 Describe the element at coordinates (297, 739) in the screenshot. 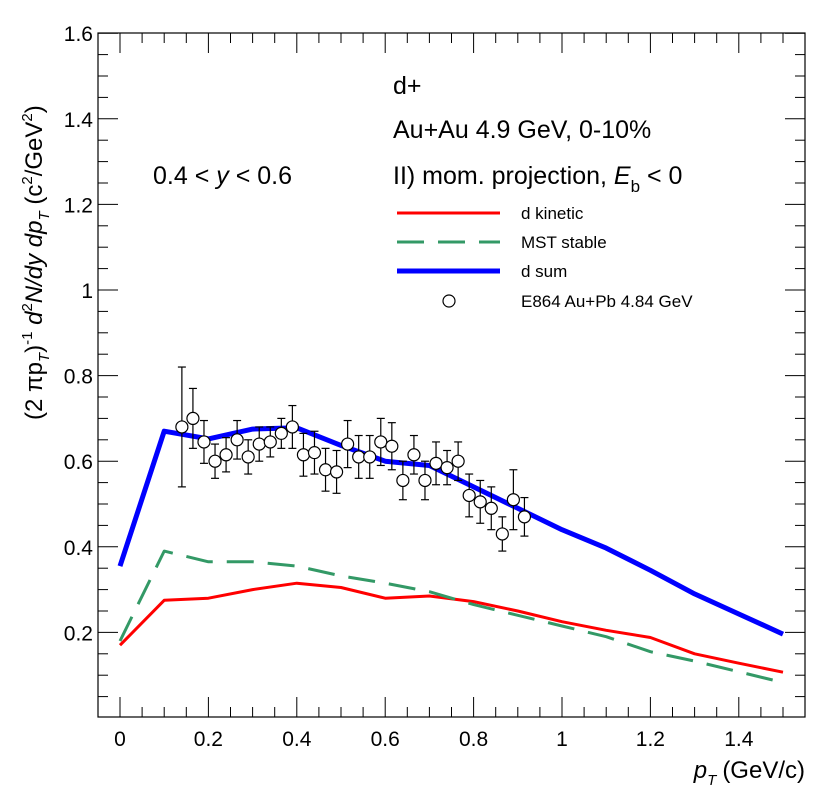

I see `x-tick-label: 0.4` at that location.